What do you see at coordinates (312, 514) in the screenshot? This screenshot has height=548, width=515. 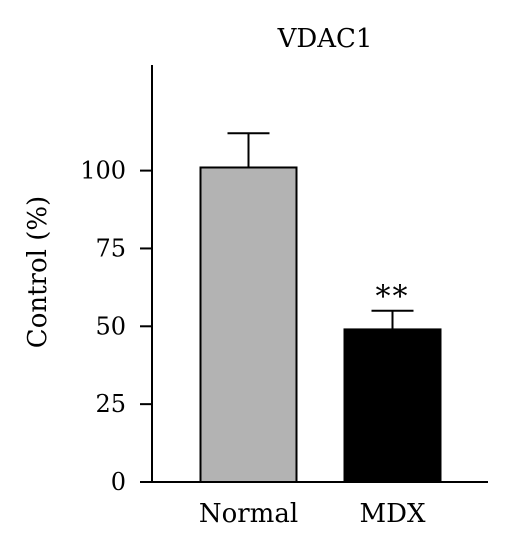 I see `category-labels: Normal MDX` at bounding box center [312, 514].